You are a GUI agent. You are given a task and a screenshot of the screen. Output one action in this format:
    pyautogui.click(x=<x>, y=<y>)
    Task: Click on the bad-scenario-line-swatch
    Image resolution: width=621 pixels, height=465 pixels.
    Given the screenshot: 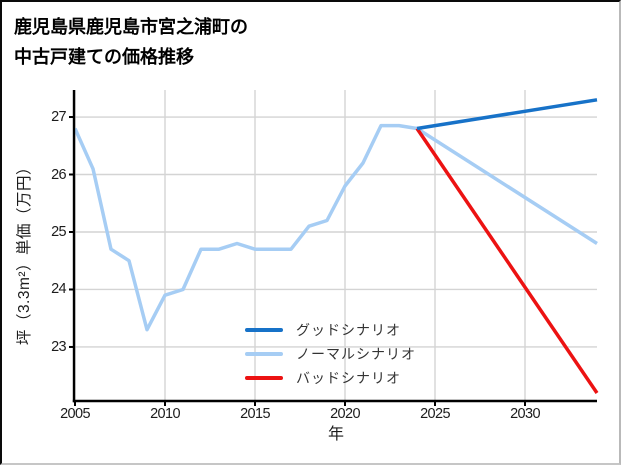 What is the action you would take?
    pyautogui.click(x=264, y=378)
    